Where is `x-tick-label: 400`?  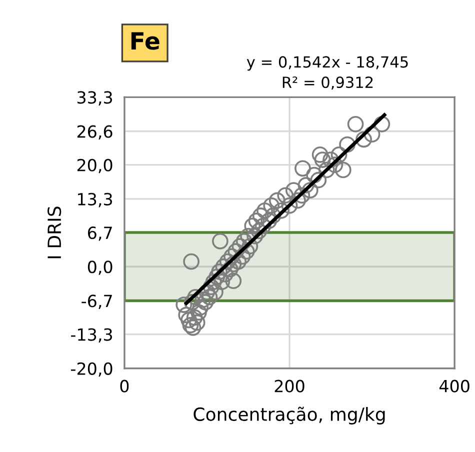
x-tick-label: 400 is located at coordinates (454, 386).